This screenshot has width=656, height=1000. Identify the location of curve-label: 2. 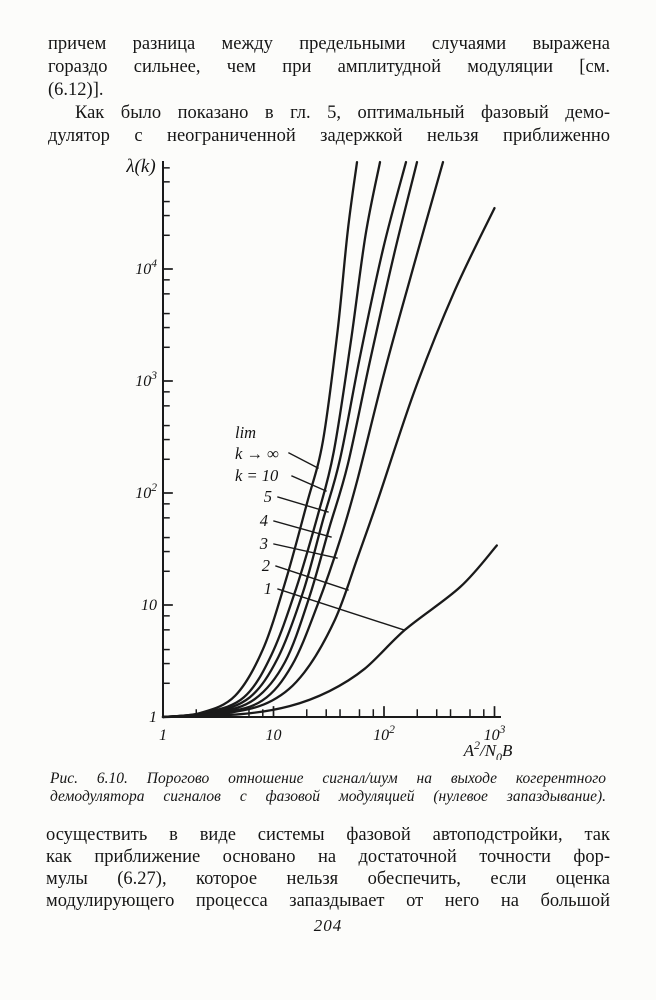
(266, 565).